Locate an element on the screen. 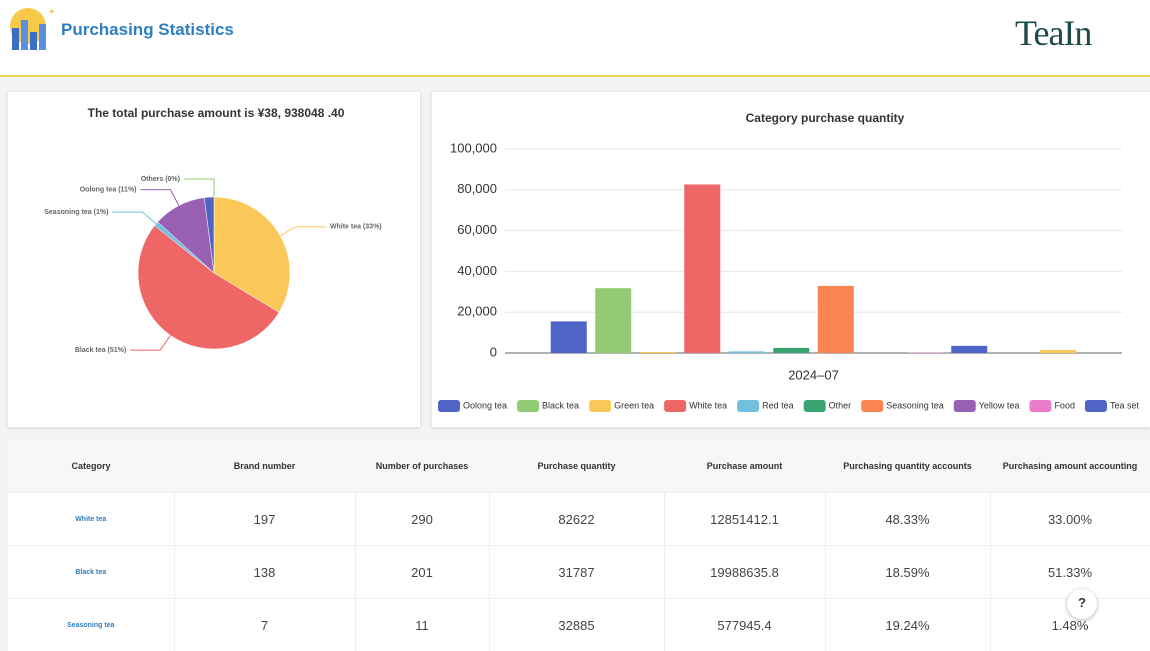  y-tick-label: 100,000 is located at coordinates (473, 147).